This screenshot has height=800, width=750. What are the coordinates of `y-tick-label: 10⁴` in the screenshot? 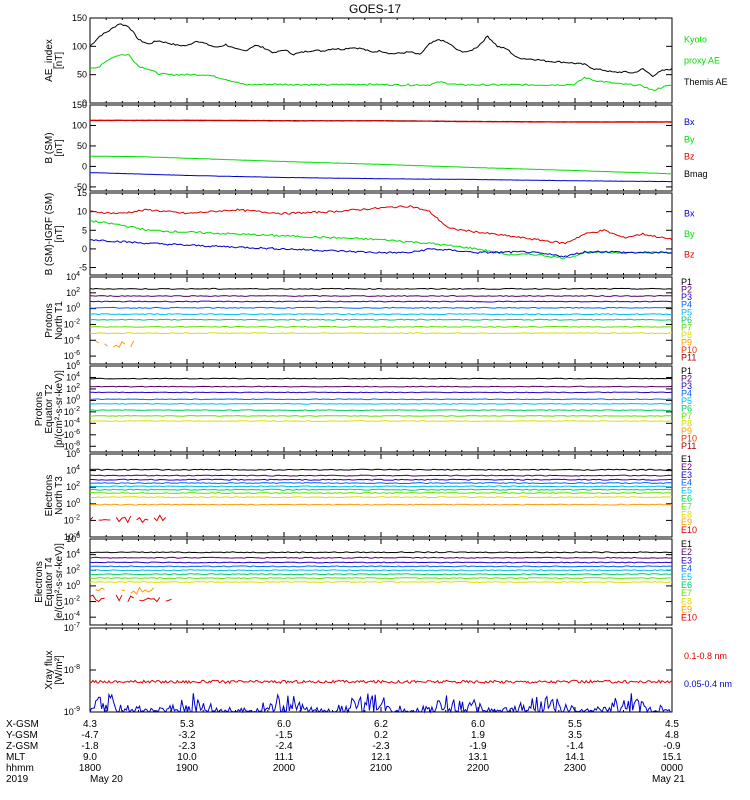 It's located at (73, 470).